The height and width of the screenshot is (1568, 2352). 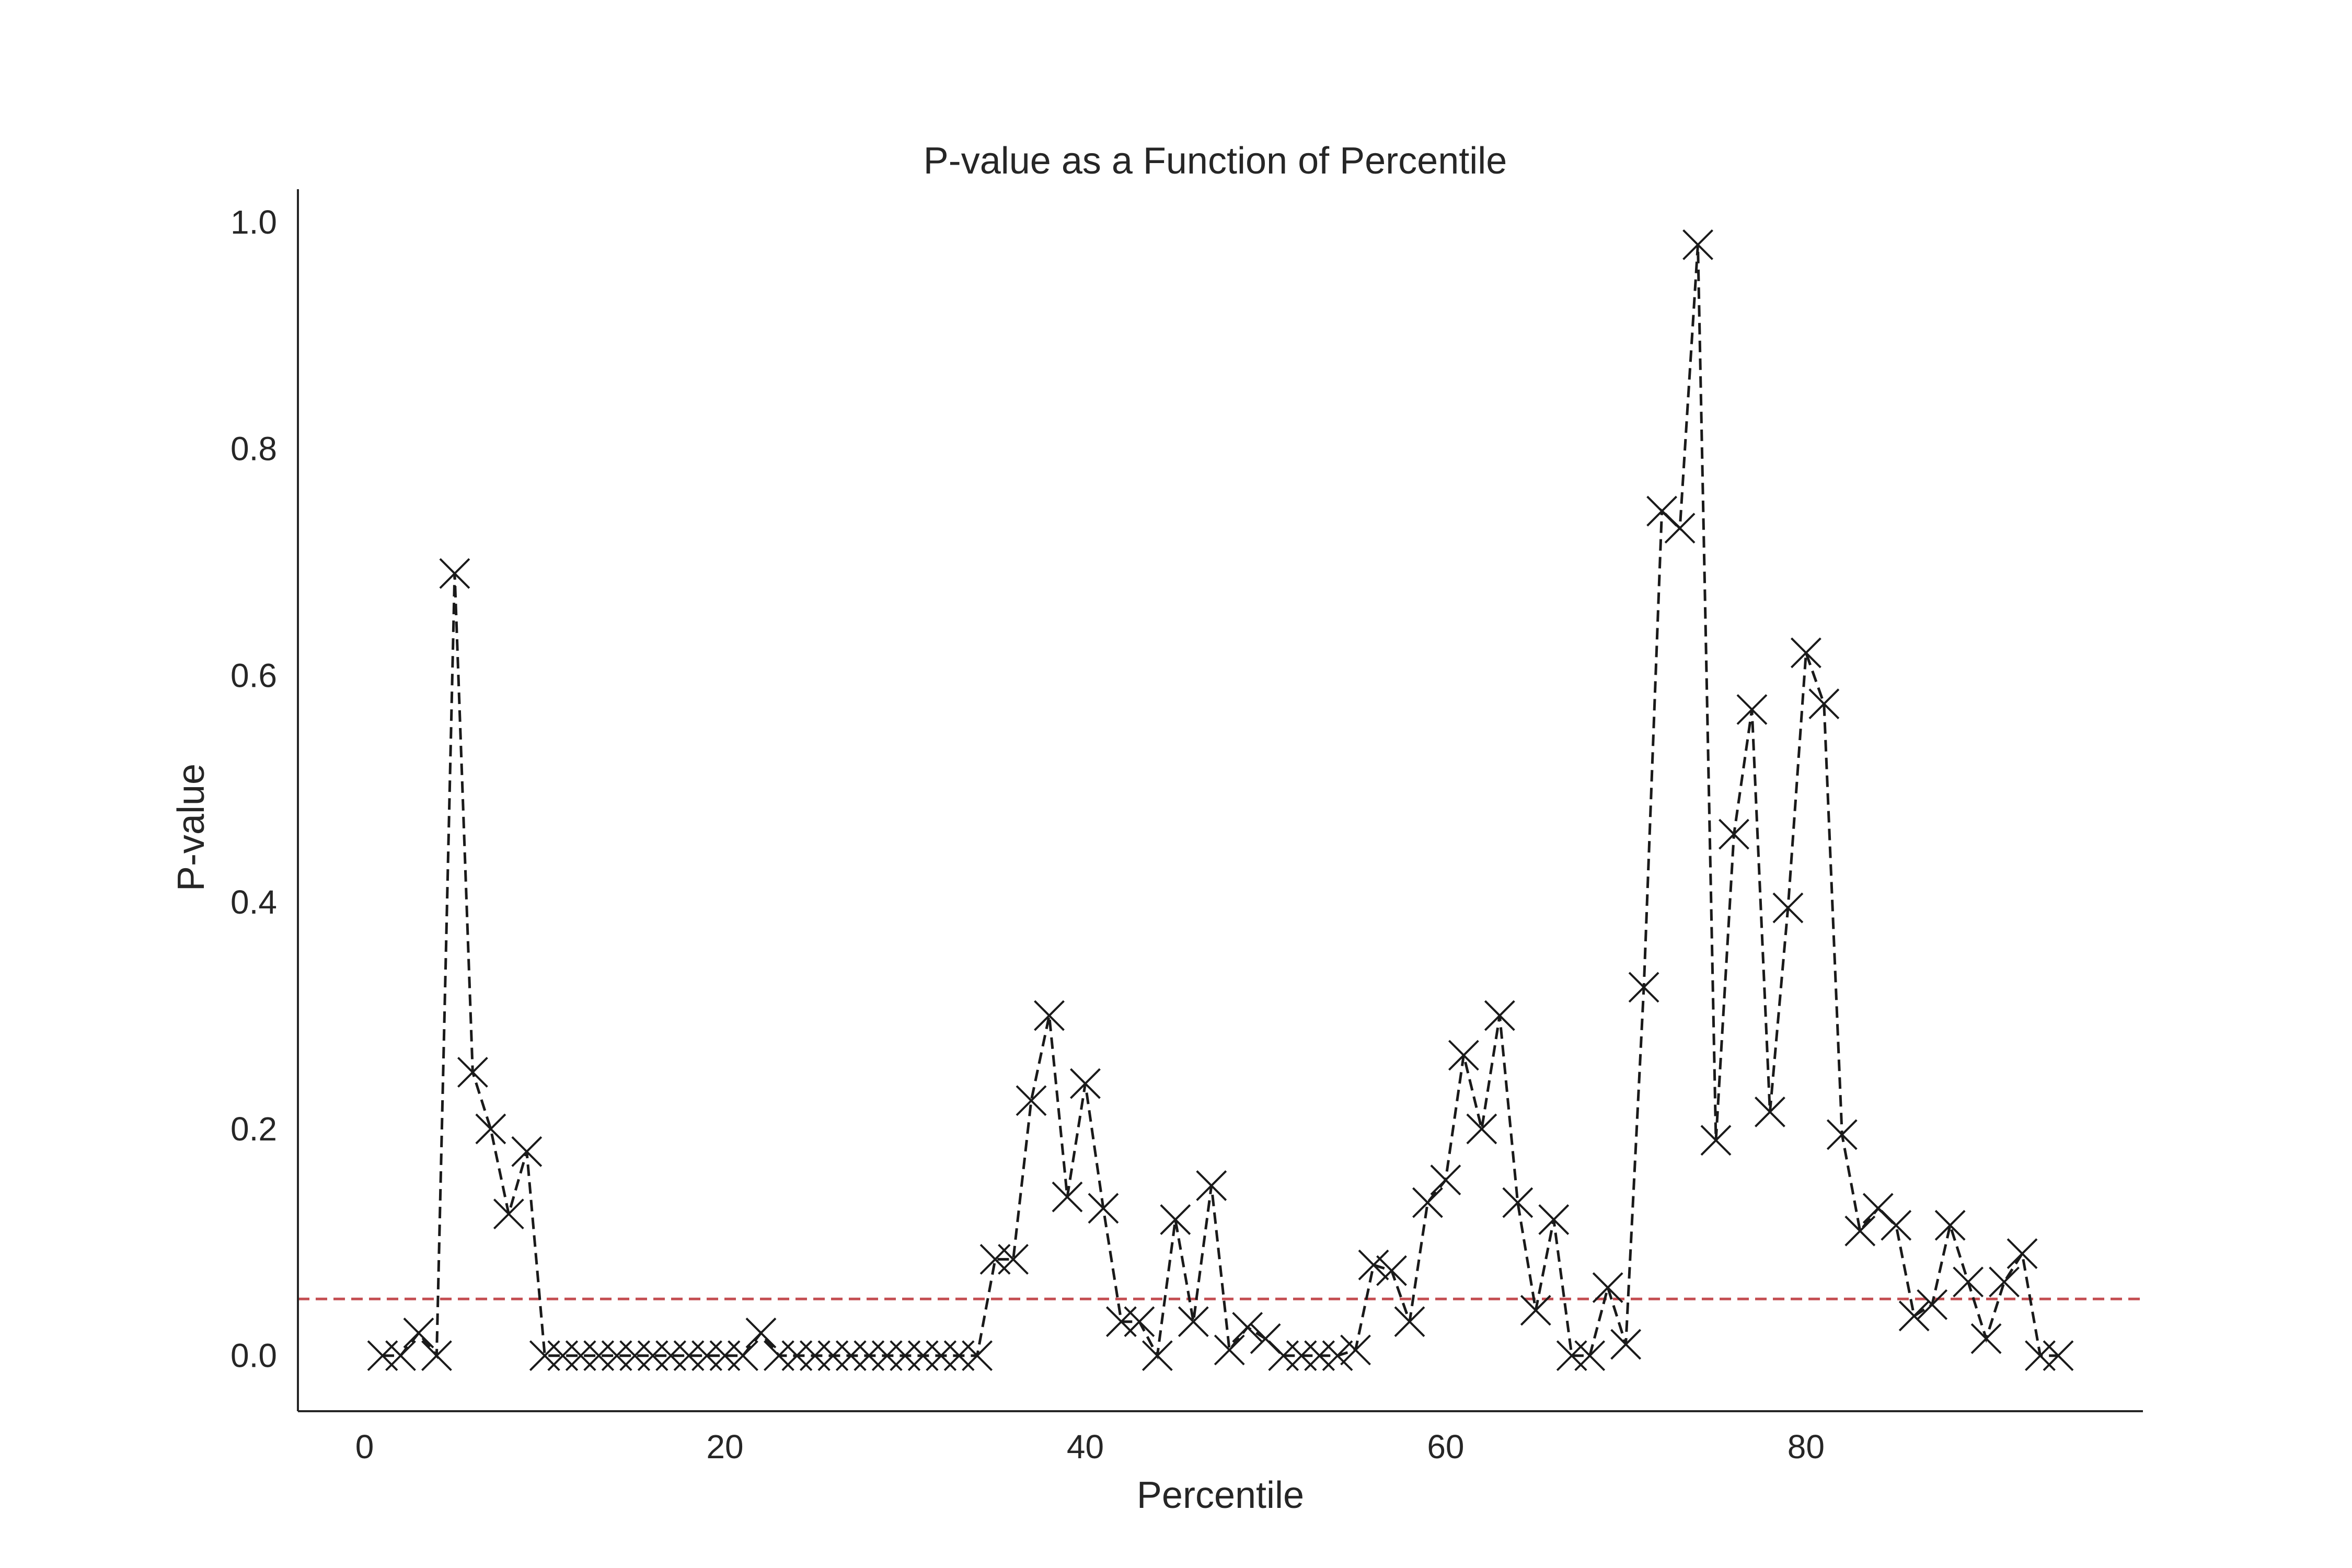 I want to click on y-tick-label: 0.2, so click(x=253, y=1129).